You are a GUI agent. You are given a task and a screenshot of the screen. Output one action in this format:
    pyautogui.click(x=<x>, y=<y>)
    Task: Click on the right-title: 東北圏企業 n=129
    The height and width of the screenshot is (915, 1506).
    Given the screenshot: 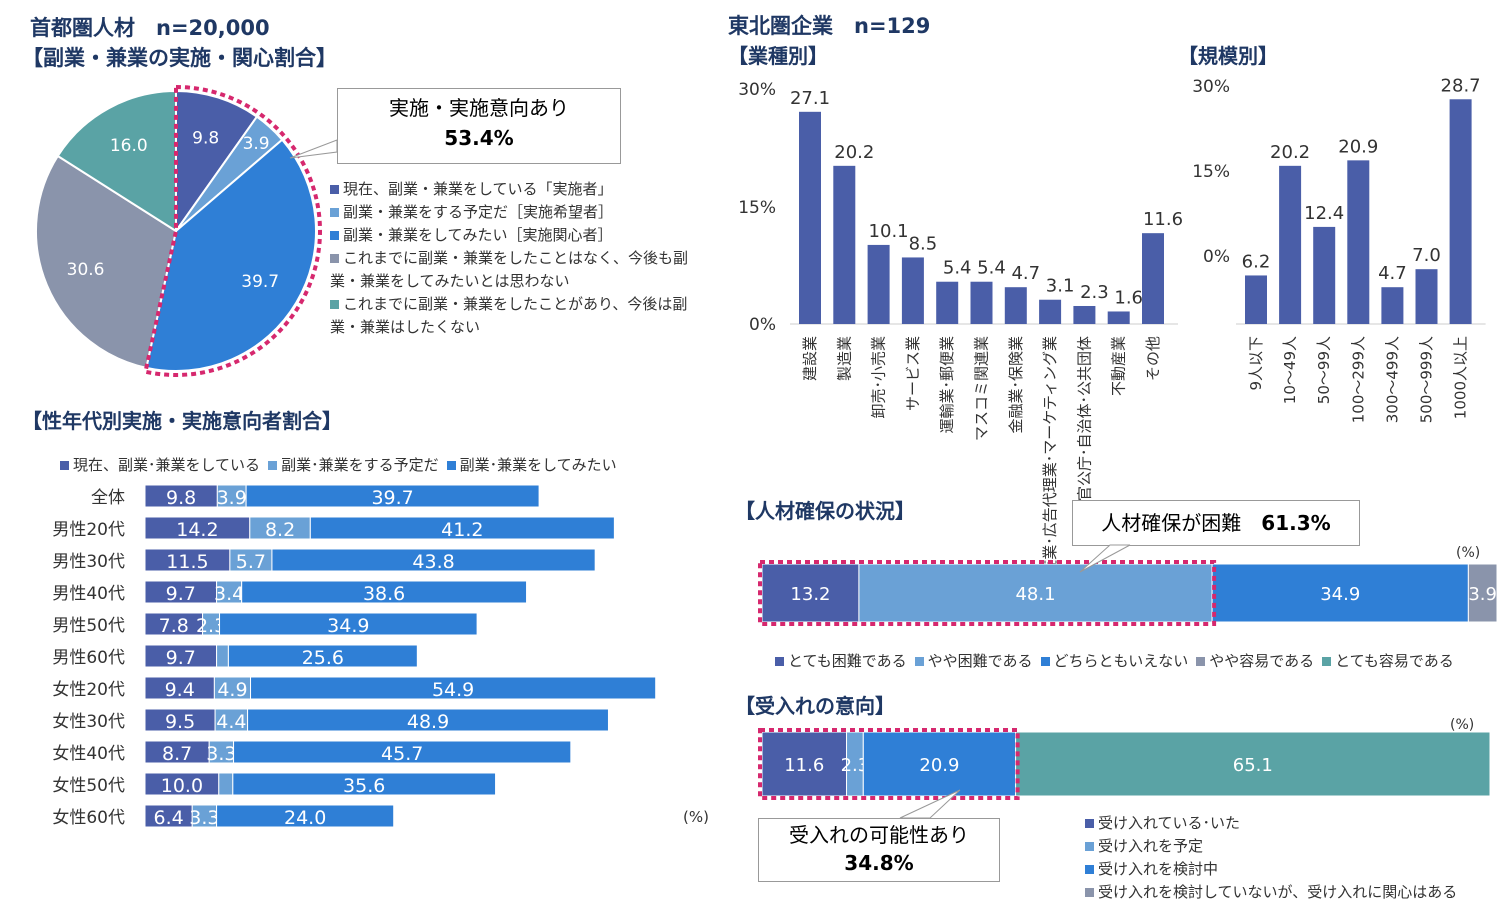 What is the action you would take?
    pyautogui.click(x=829, y=26)
    